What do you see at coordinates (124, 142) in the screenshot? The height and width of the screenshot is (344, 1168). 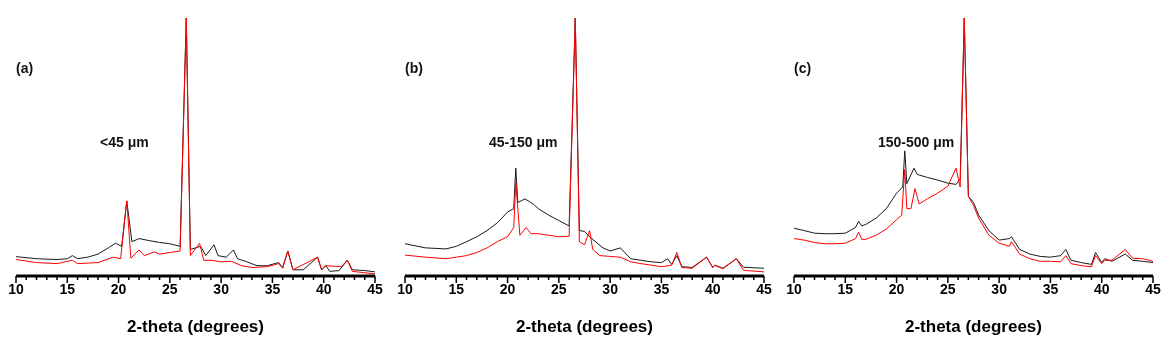 I see `annotation: <45 μm` at bounding box center [124, 142].